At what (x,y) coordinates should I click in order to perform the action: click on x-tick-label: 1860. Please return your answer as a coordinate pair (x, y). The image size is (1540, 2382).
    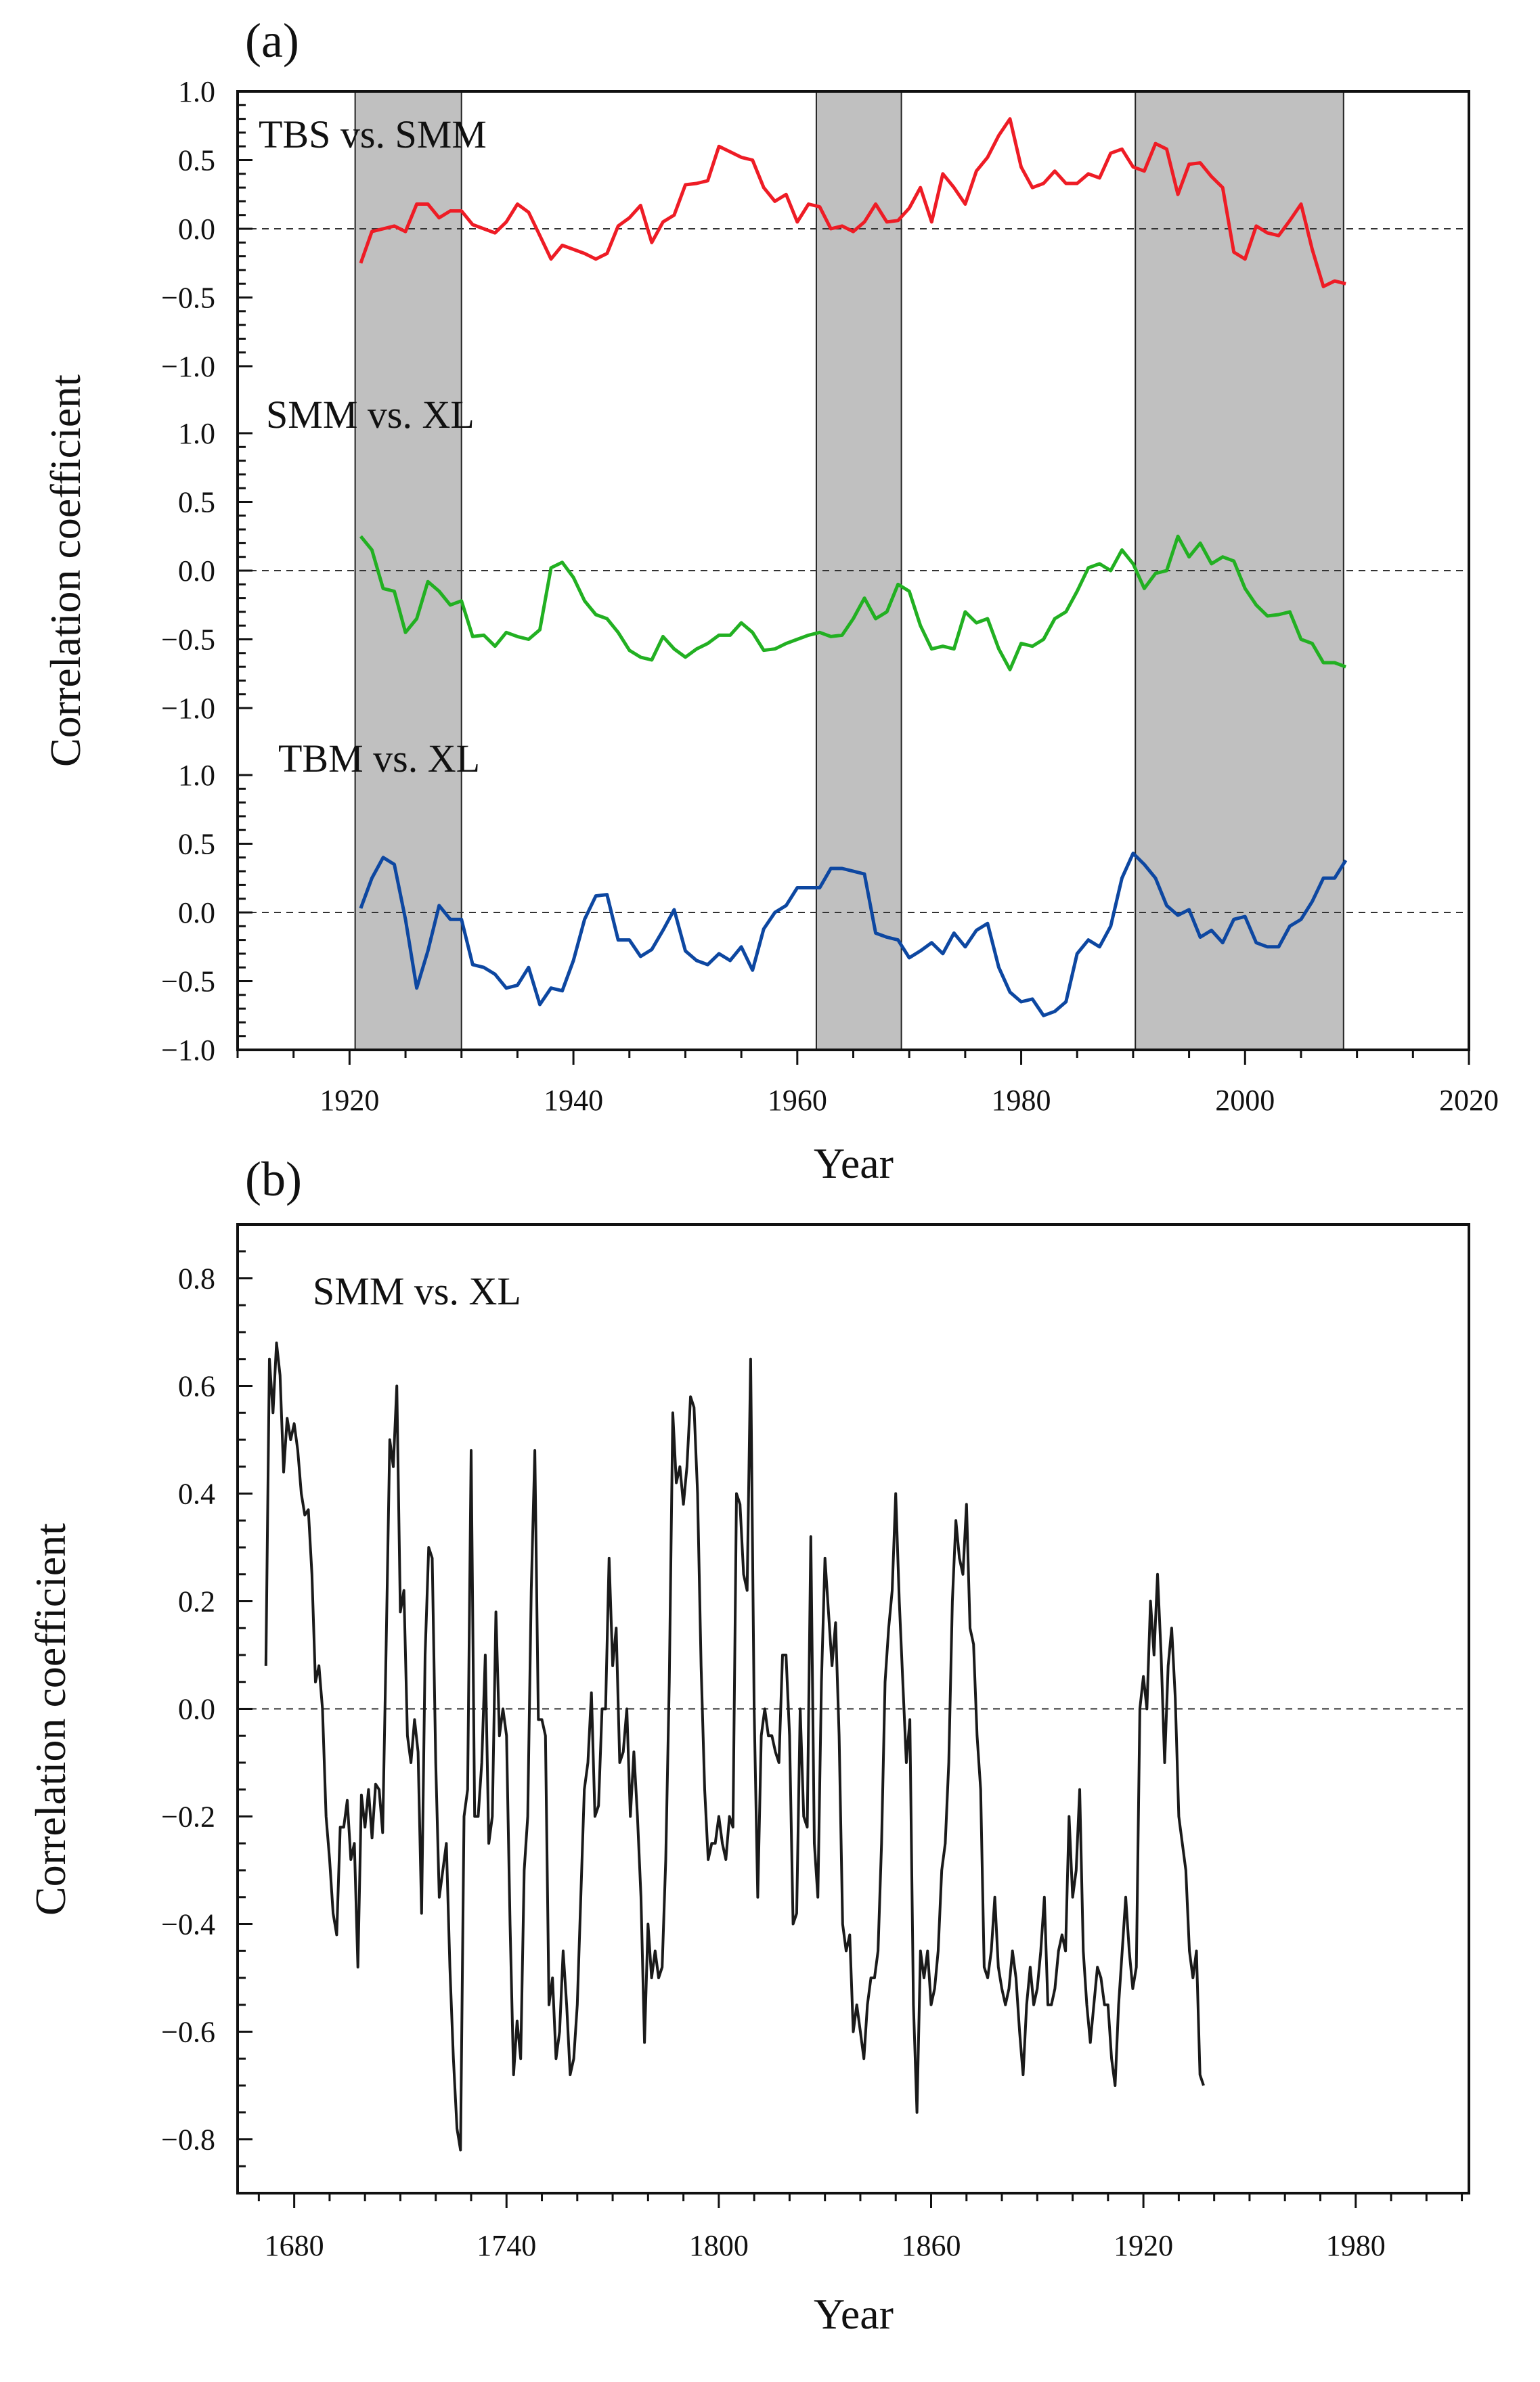
    Looking at the image, I should click on (931, 2245).